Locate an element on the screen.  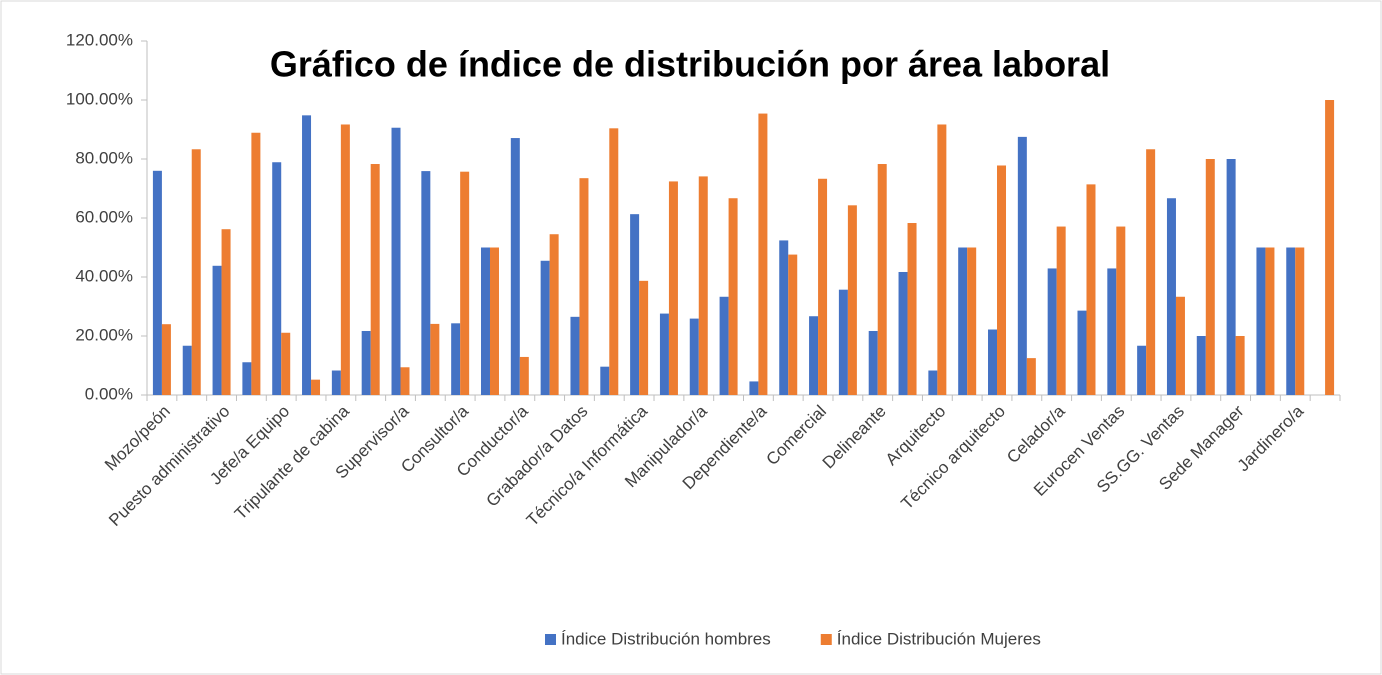
y-tick-label: 40.00% is located at coordinates (104, 275).